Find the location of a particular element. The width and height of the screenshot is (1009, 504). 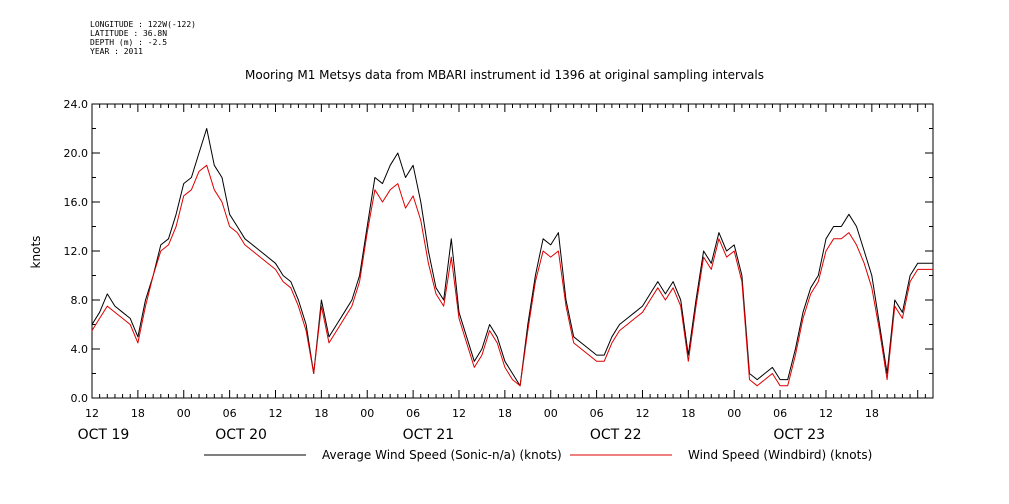

y-axis-label: knots is located at coordinates (36, 252).